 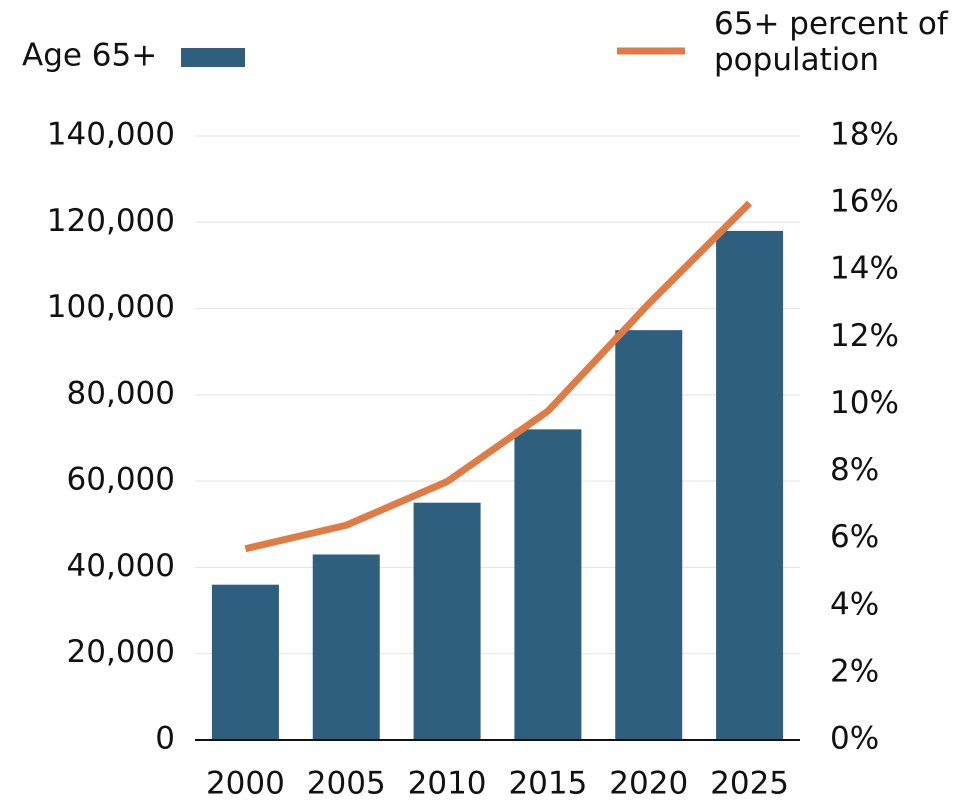 What do you see at coordinates (831, 42) in the screenshot?
I see `legend-label: 65+ percent of population` at bounding box center [831, 42].